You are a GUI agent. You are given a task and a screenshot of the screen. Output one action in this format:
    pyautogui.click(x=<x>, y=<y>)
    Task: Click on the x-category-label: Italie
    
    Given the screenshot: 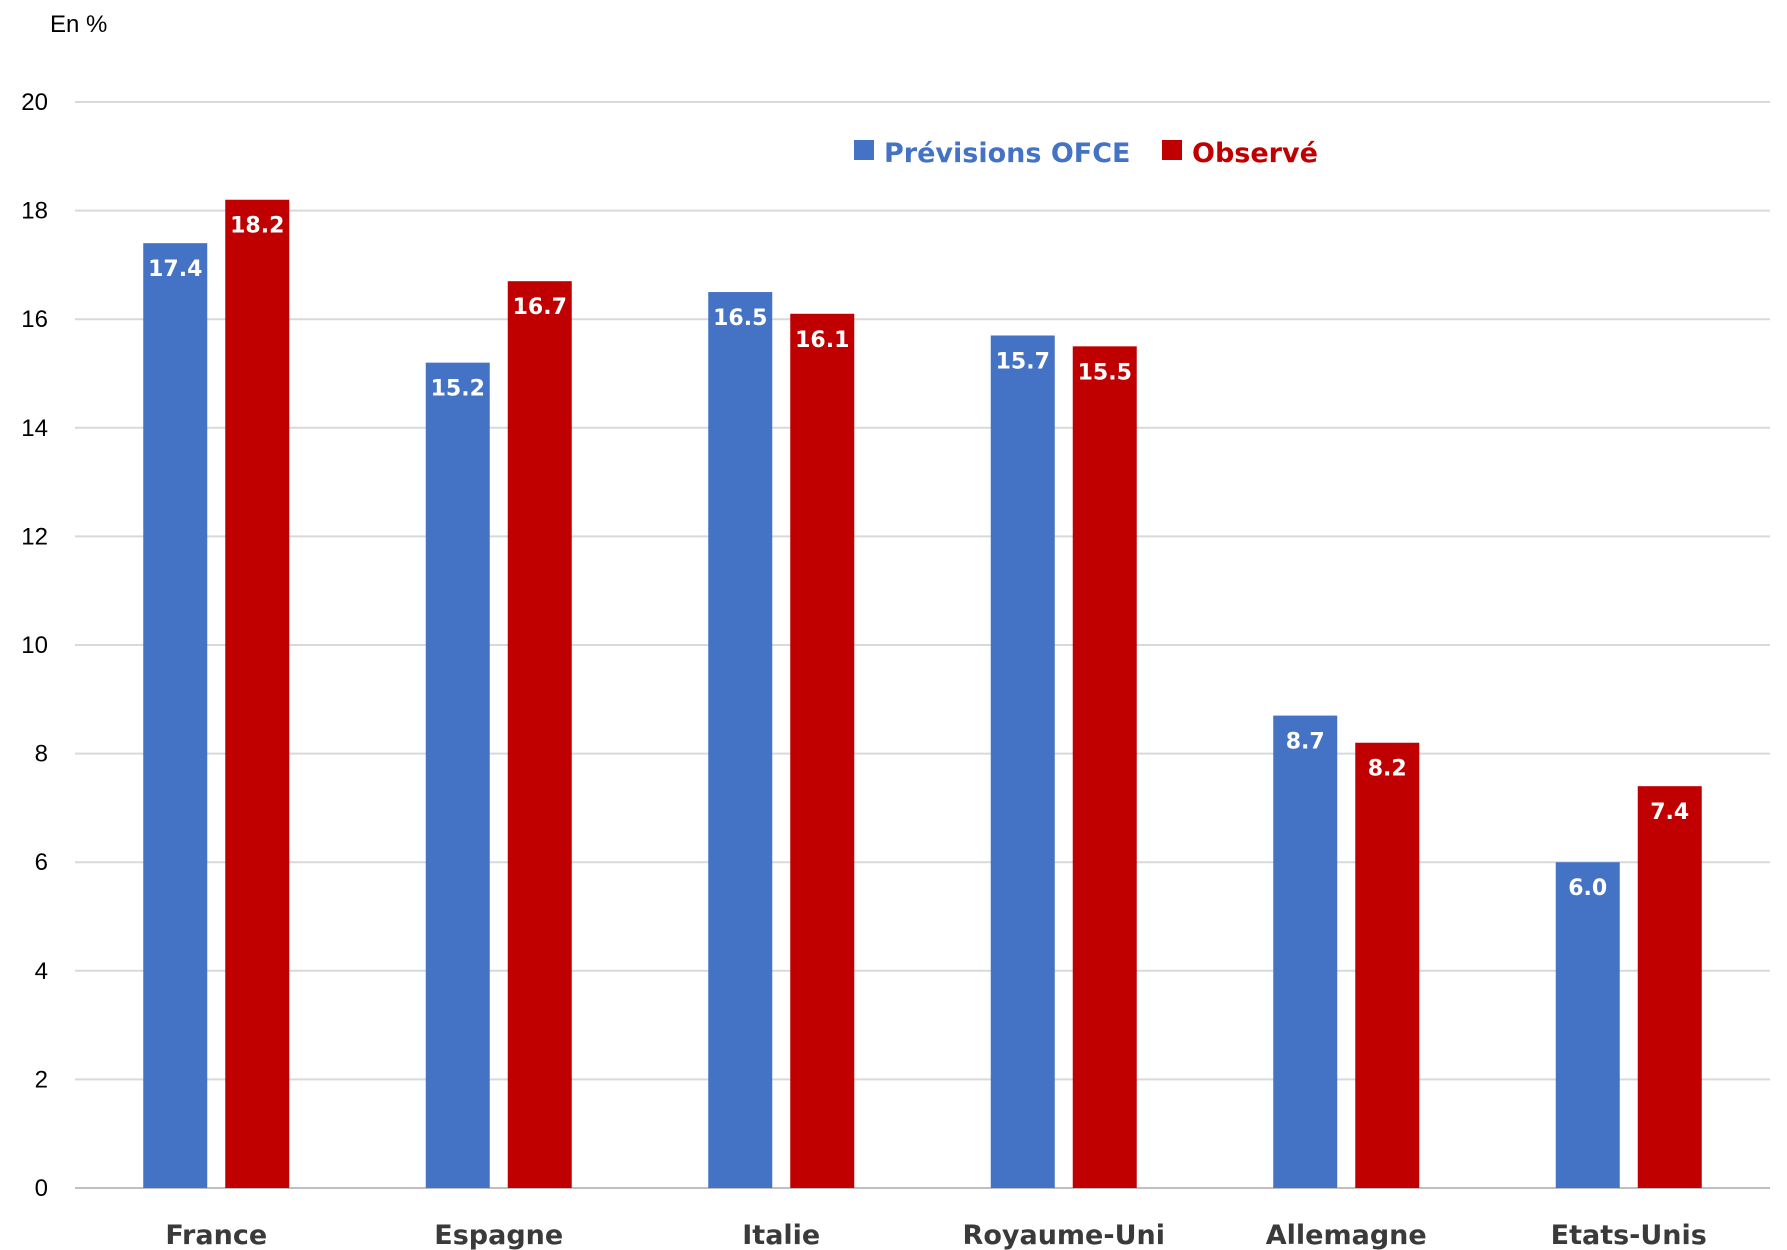 What is the action you would take?
    pyautogui.click(x=781, y=1235)
    